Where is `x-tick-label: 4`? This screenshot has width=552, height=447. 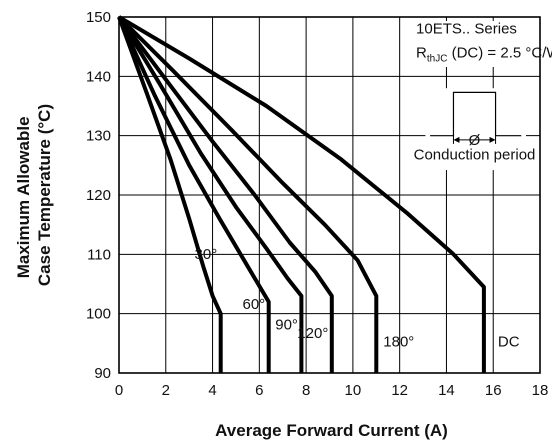
x-tick-label: 4 is located at coordinates (212, 390).